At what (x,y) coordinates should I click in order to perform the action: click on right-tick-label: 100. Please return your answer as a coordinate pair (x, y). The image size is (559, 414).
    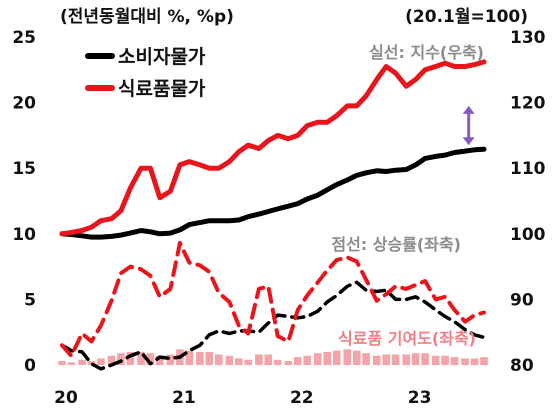
    Looking at the image, I should click on (528, 235).